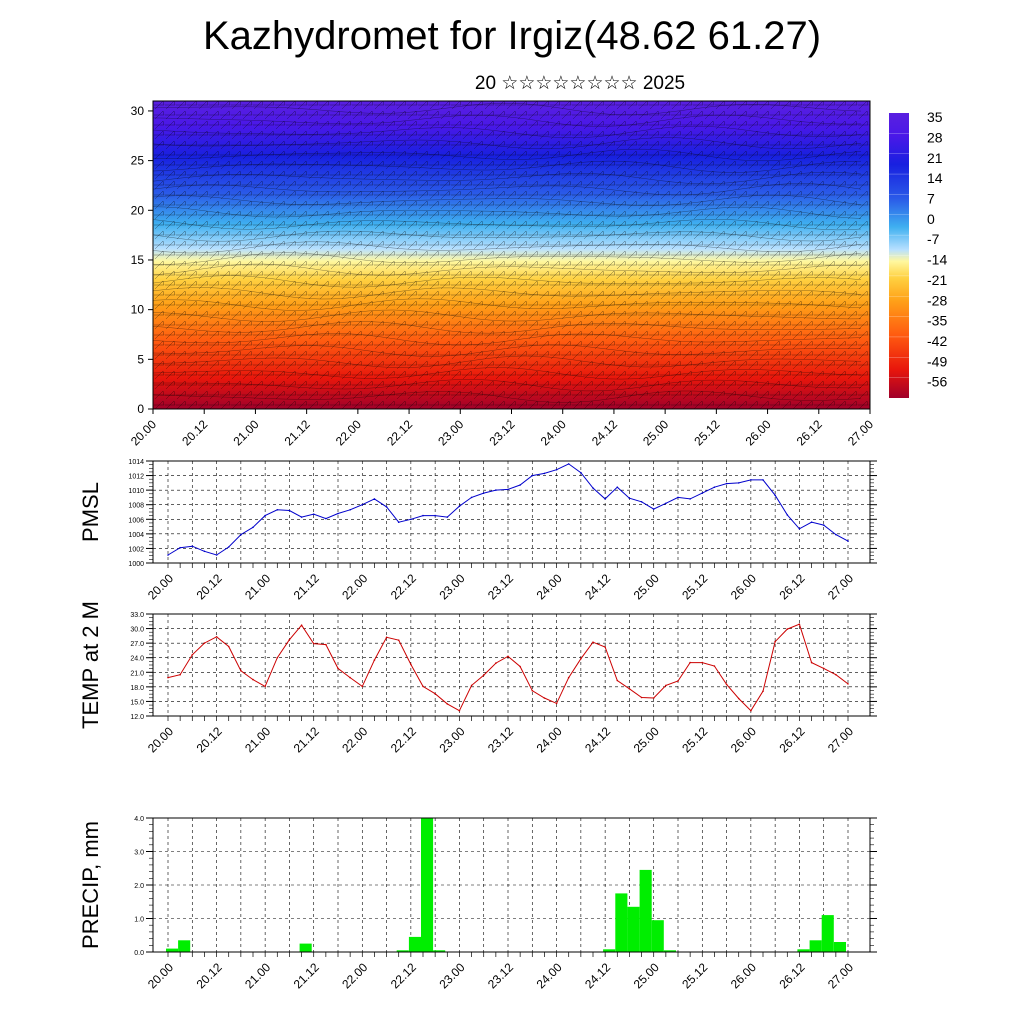  I want to click on y-tick-label: 4.0, so click(139, 819).